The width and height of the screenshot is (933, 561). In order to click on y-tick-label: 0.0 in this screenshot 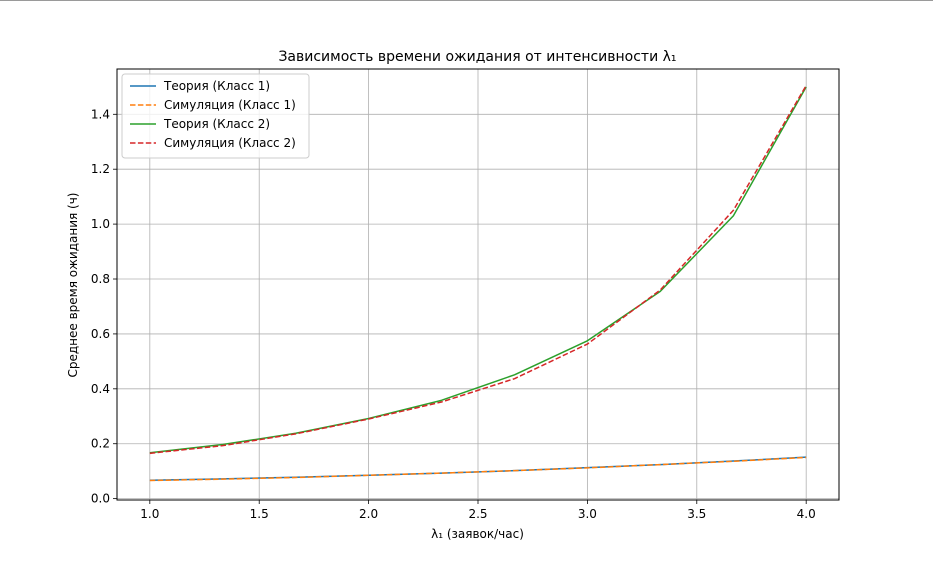, I will do `click(100, 499)`.